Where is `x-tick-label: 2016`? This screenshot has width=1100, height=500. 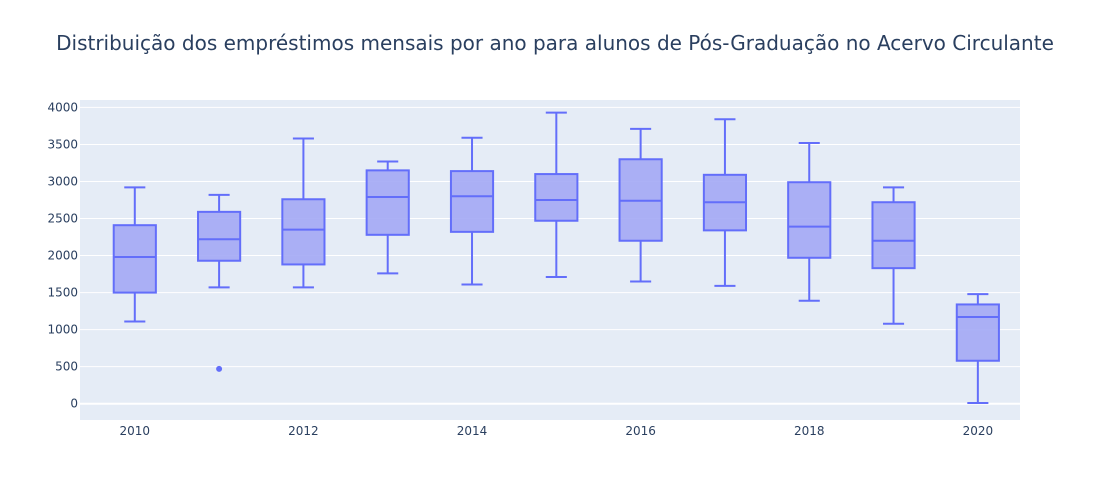 x-tick-label: 2016 is located at coordinates (640, 431).